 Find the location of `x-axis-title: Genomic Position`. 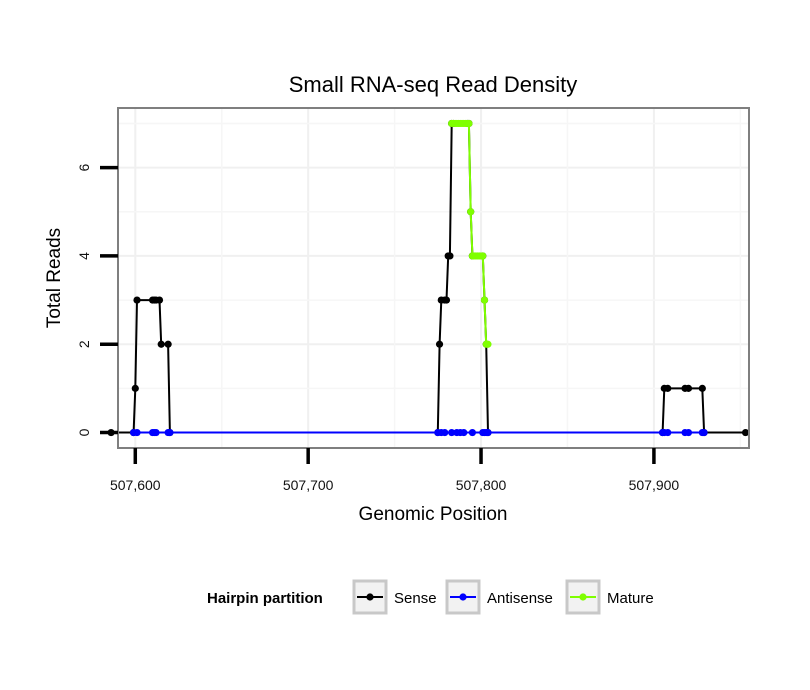

x-axis-title: Genomic Position is located at coordinates (433, 514).